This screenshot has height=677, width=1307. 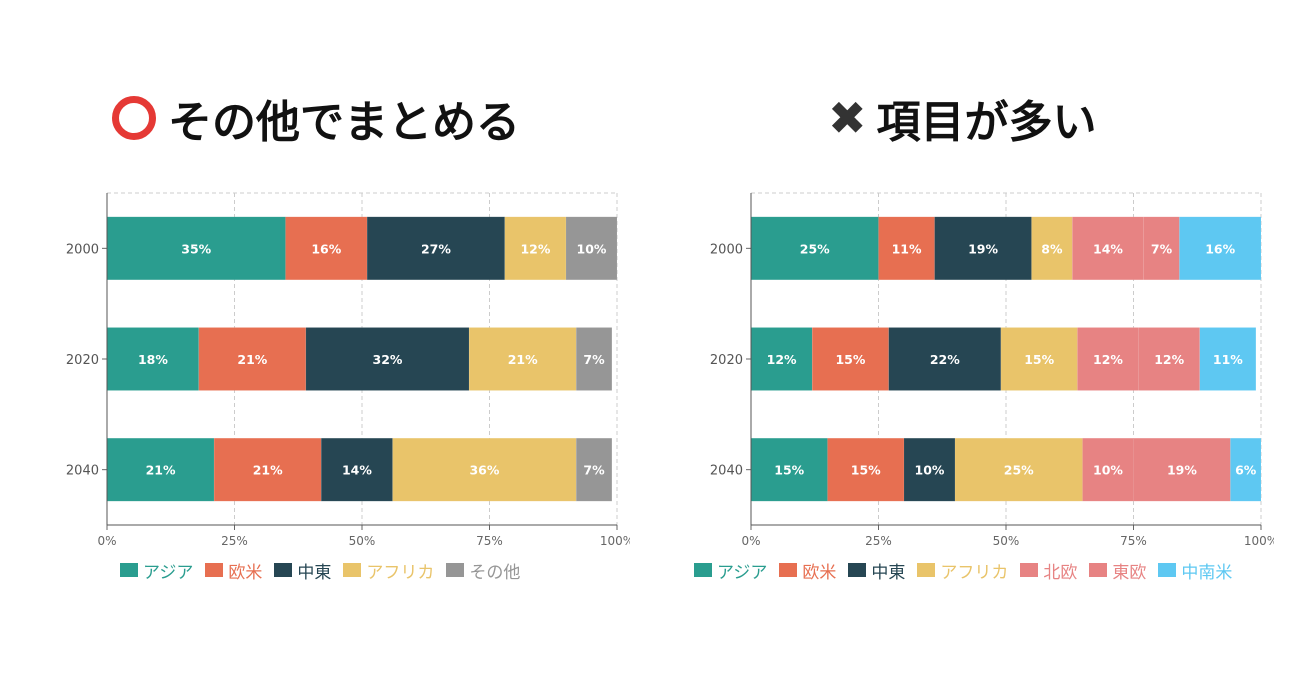 I want to click on data-label: 35%, so click(x=196, y=248).